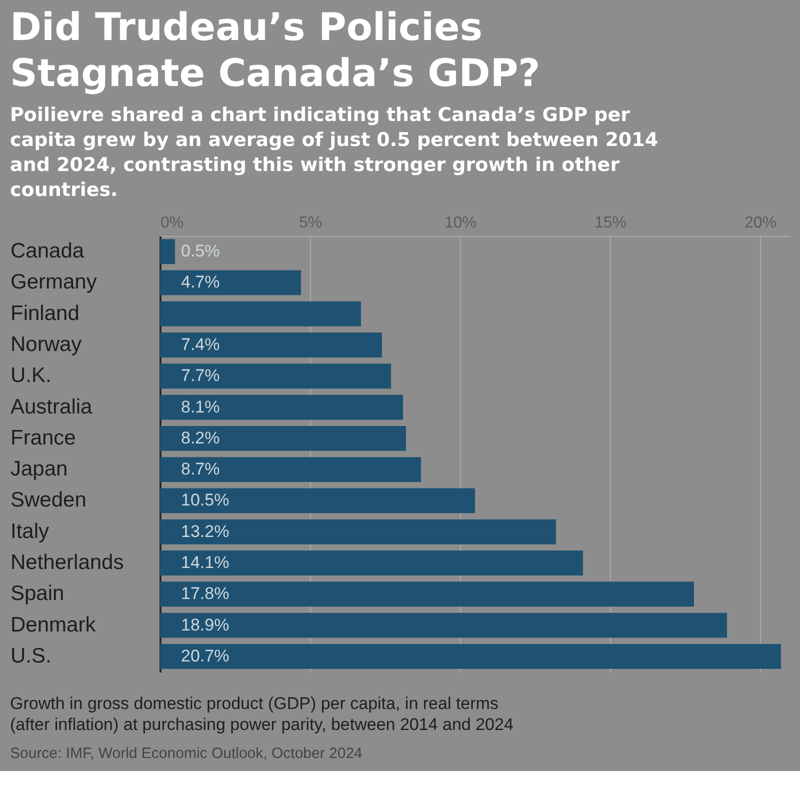 The height and width of the screenshot is (800, 800). What do you see at coordinates (46, 344) in the screenshot?
I see `y-tick-label: Norway` at bounding box center [46, 344].